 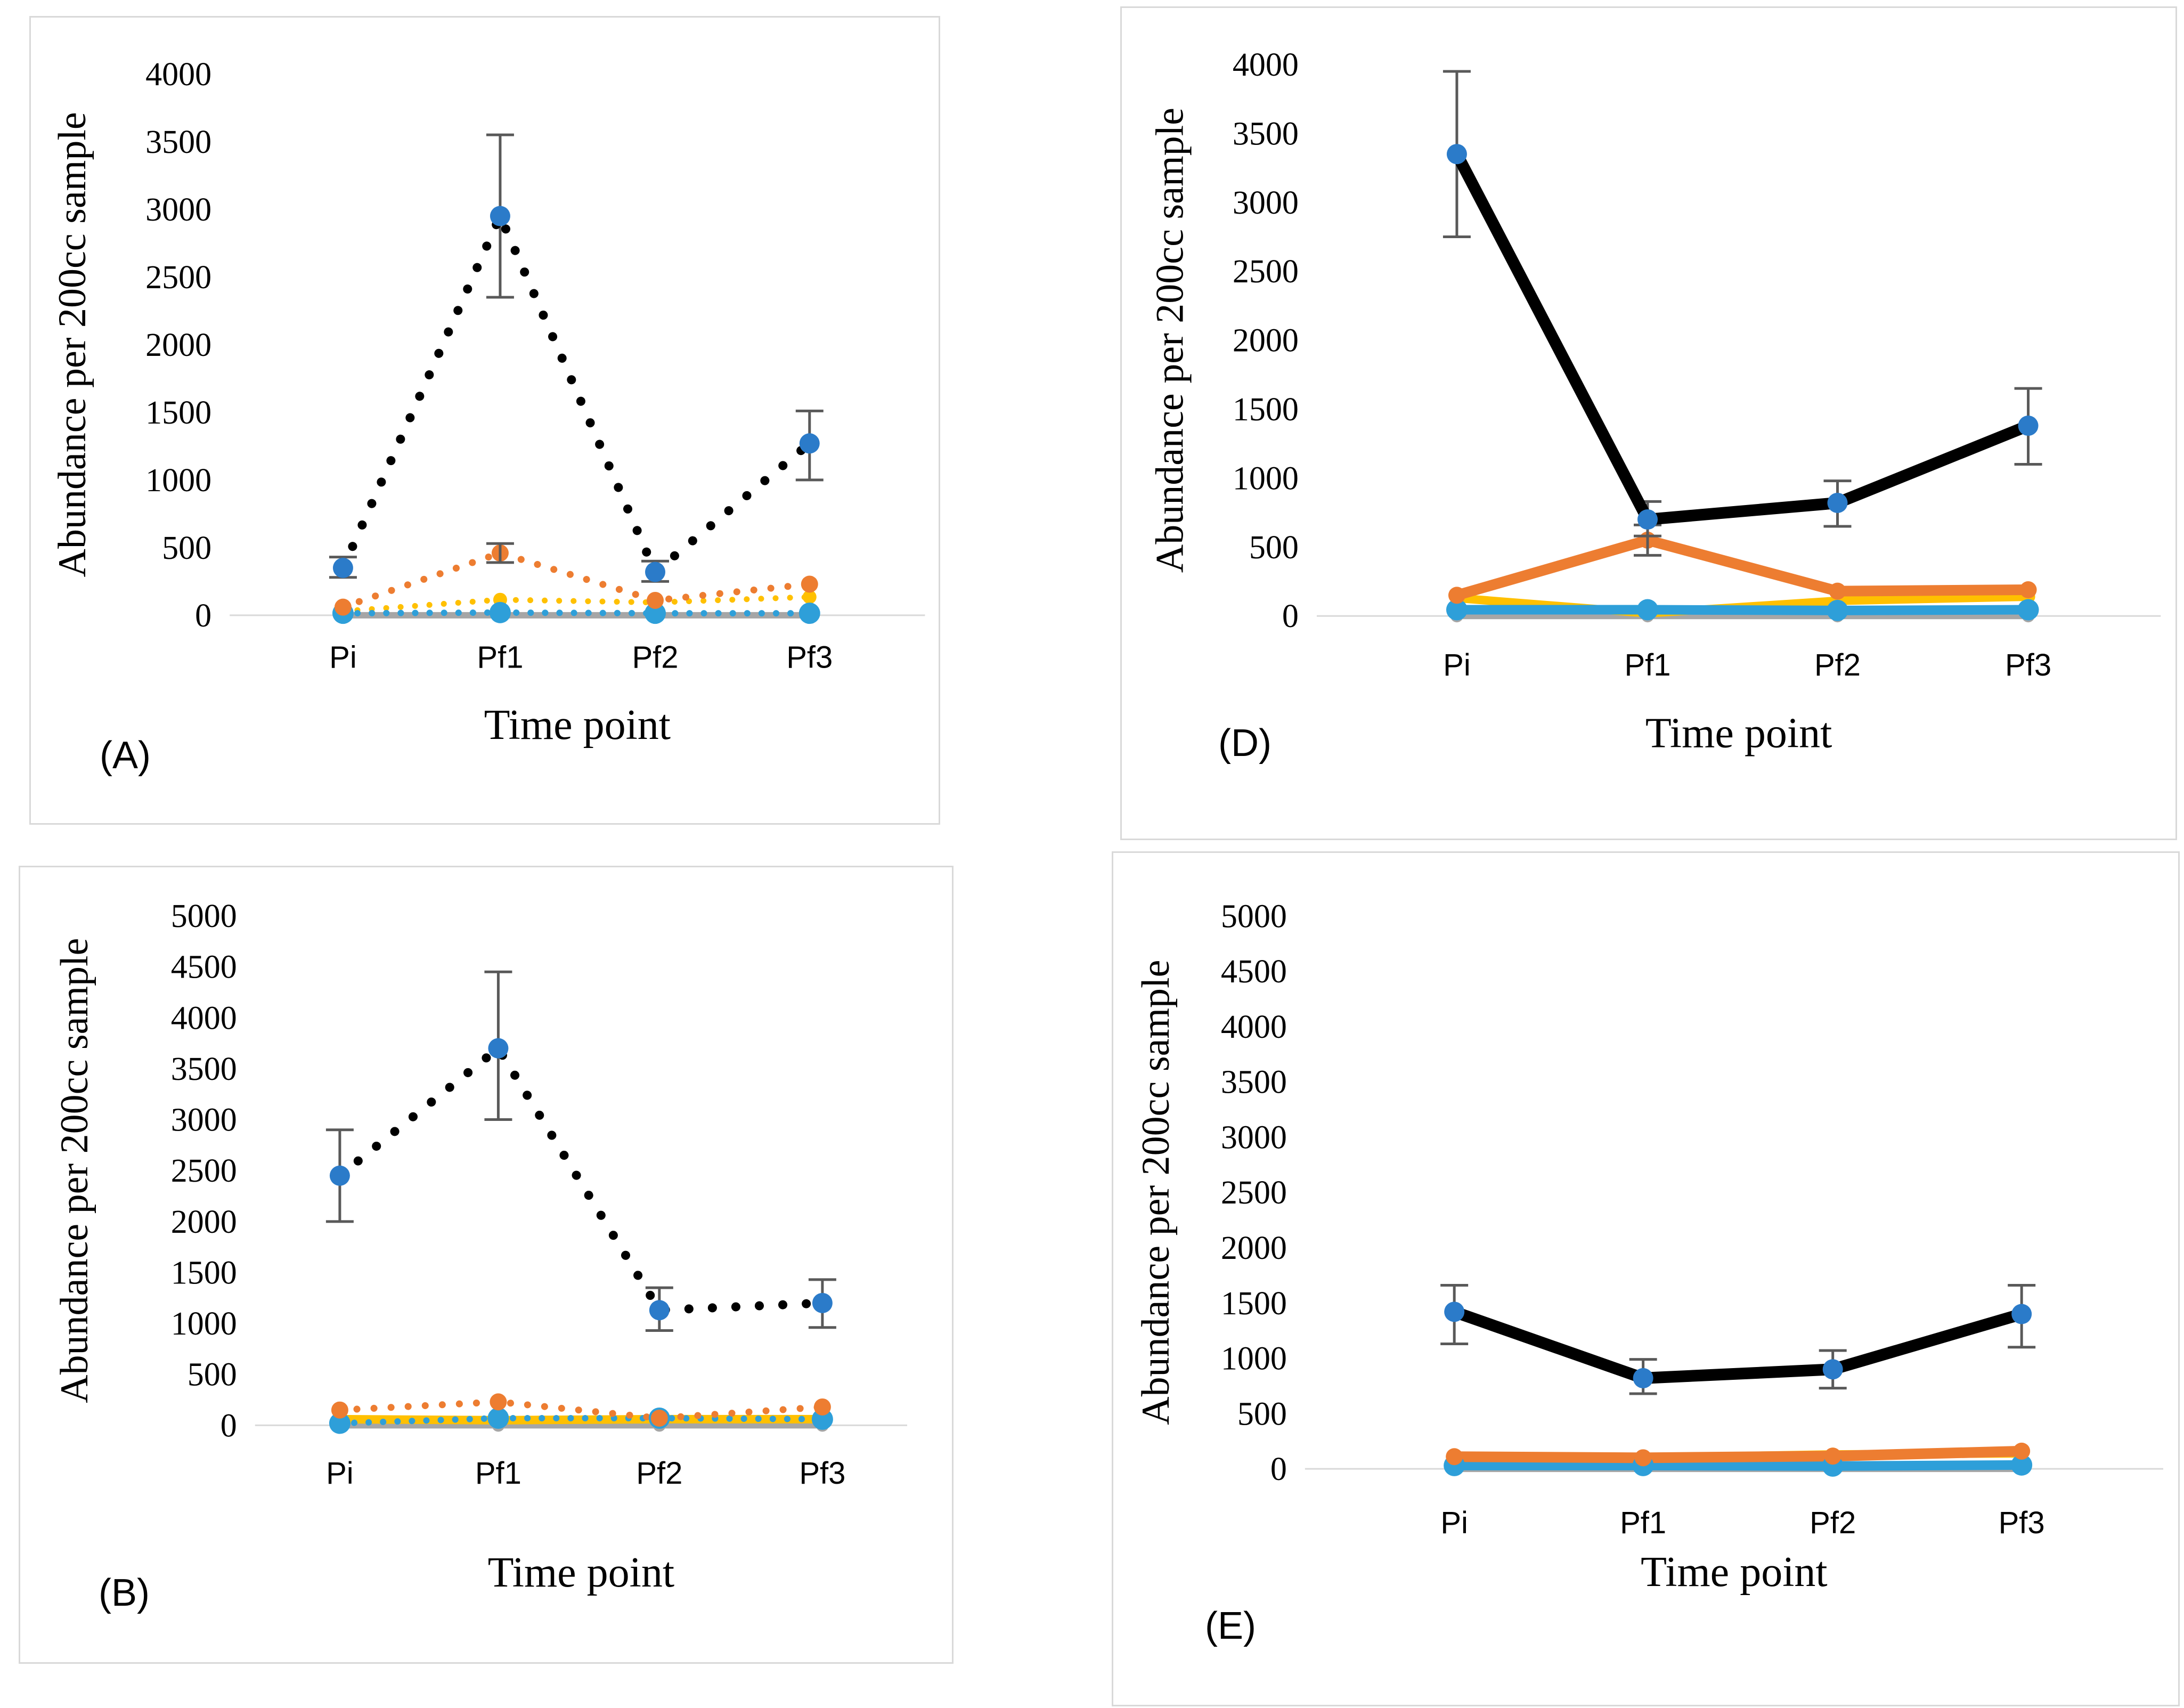 I want to click on error-bars-orange, so click(x=500, y=553).